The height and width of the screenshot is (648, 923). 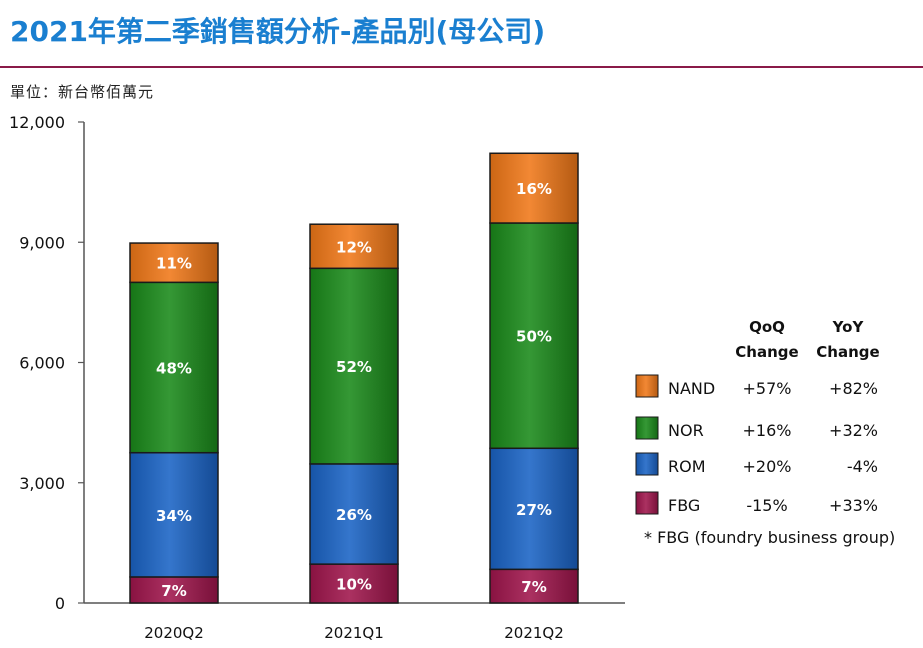 What do you see at coordinates (687, 466) in the screenshot?
I see `legend-label: ROM` at bounding box center [687, 466].